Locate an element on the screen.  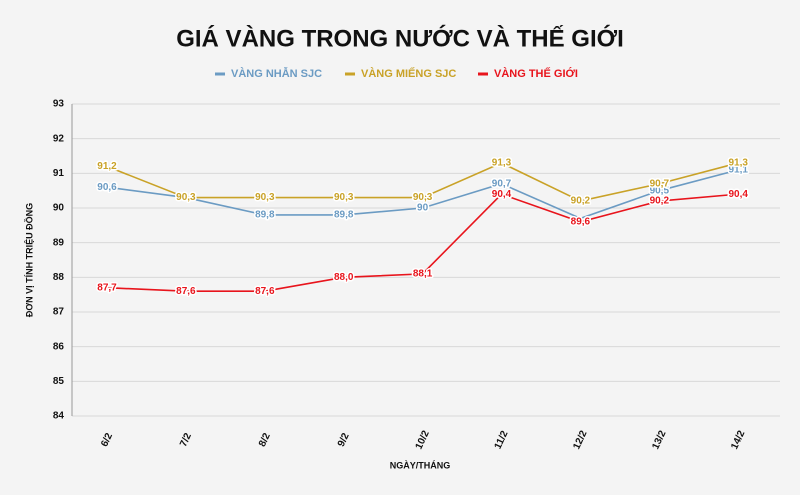
y-tick-label: 85 is located at coordinates (59, 381).